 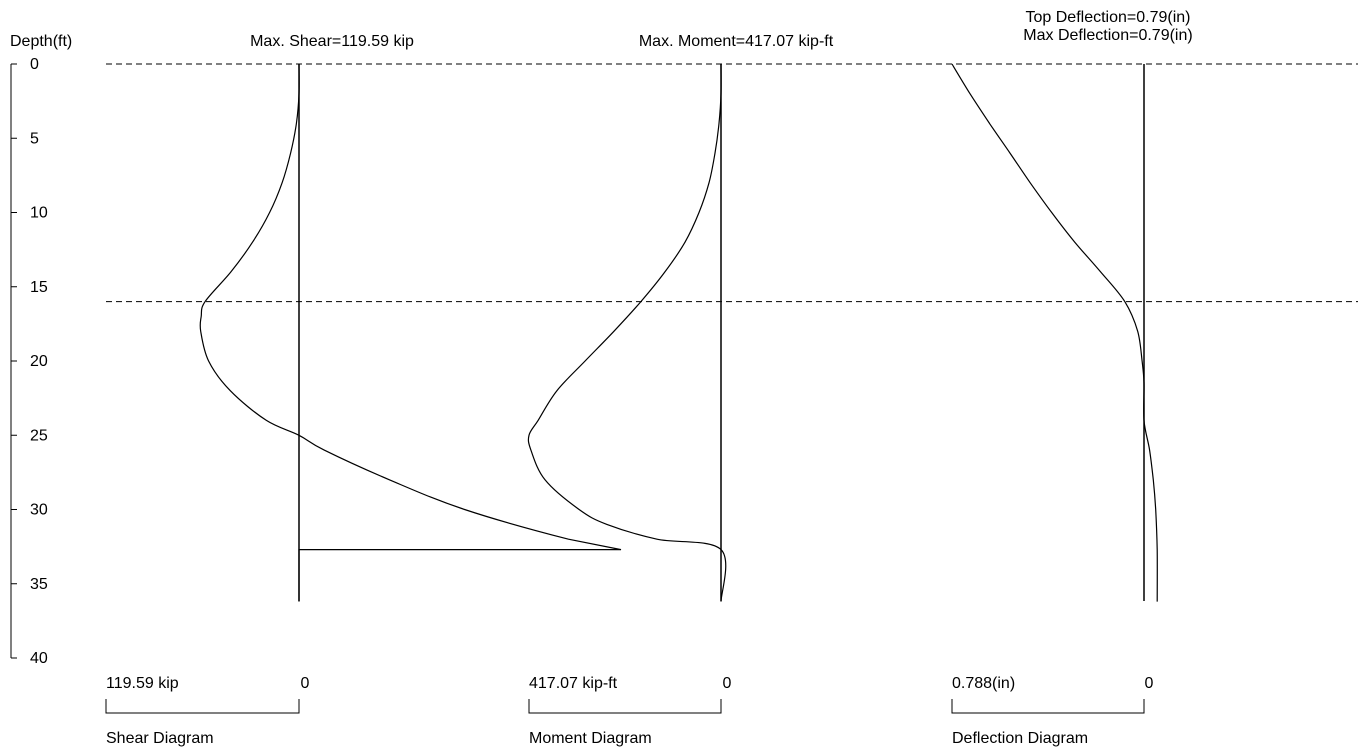 What do you see at coordinates (39, 213) in the screenshot?
I see `depth-tick-label: 10` at bounding box center [39, 213].